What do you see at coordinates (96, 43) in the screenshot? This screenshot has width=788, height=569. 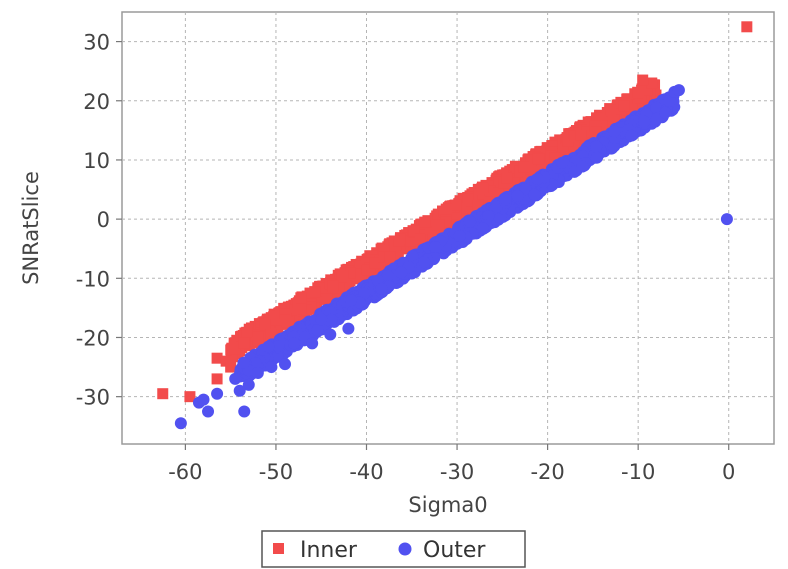 I see `y-tick-label: 30` at bounding box center [96, 43].